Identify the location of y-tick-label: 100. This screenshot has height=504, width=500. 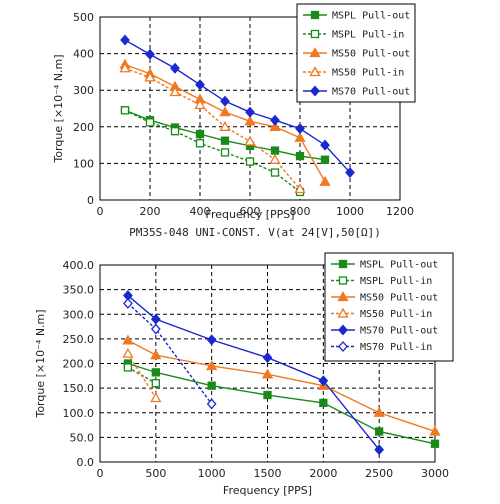
(83, 163).